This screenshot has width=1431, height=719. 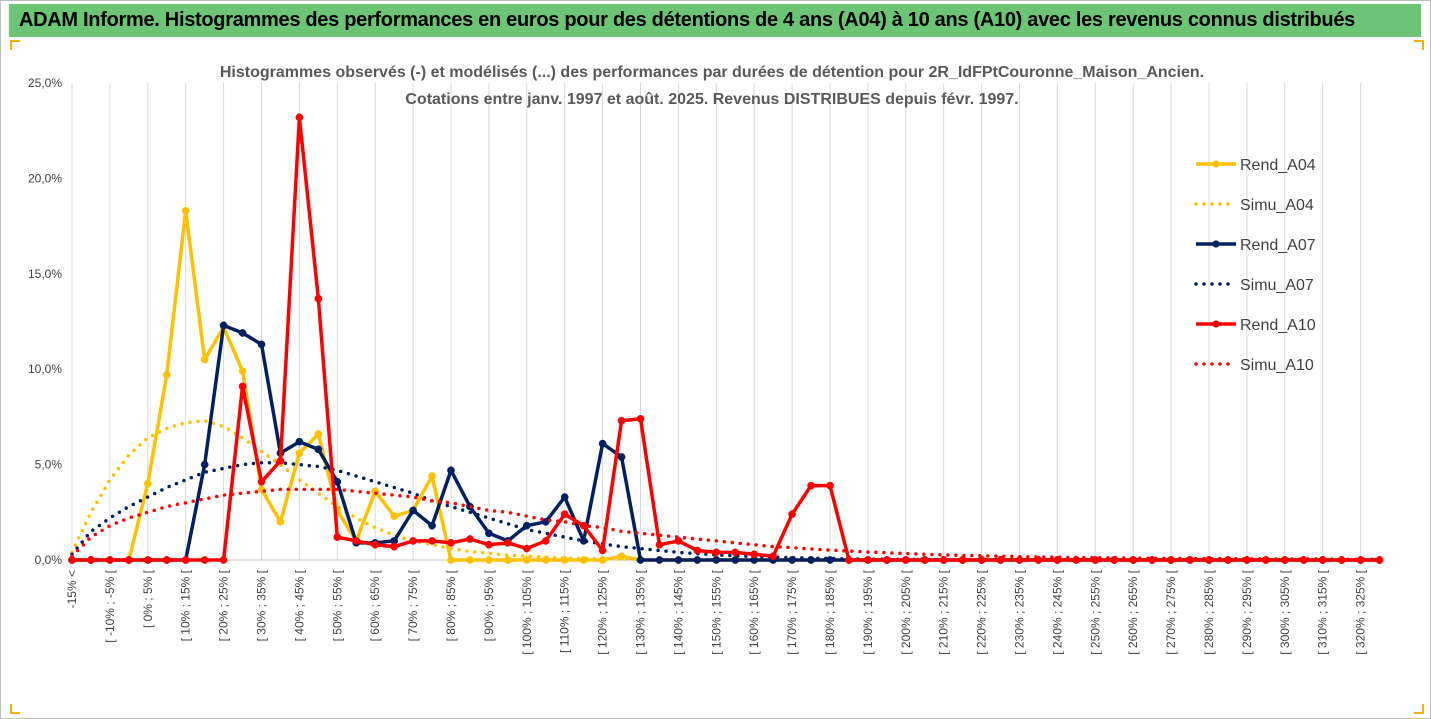 I want to click on x-tick-label: [ 100% ; 105% [, so click(x=527, y=611).